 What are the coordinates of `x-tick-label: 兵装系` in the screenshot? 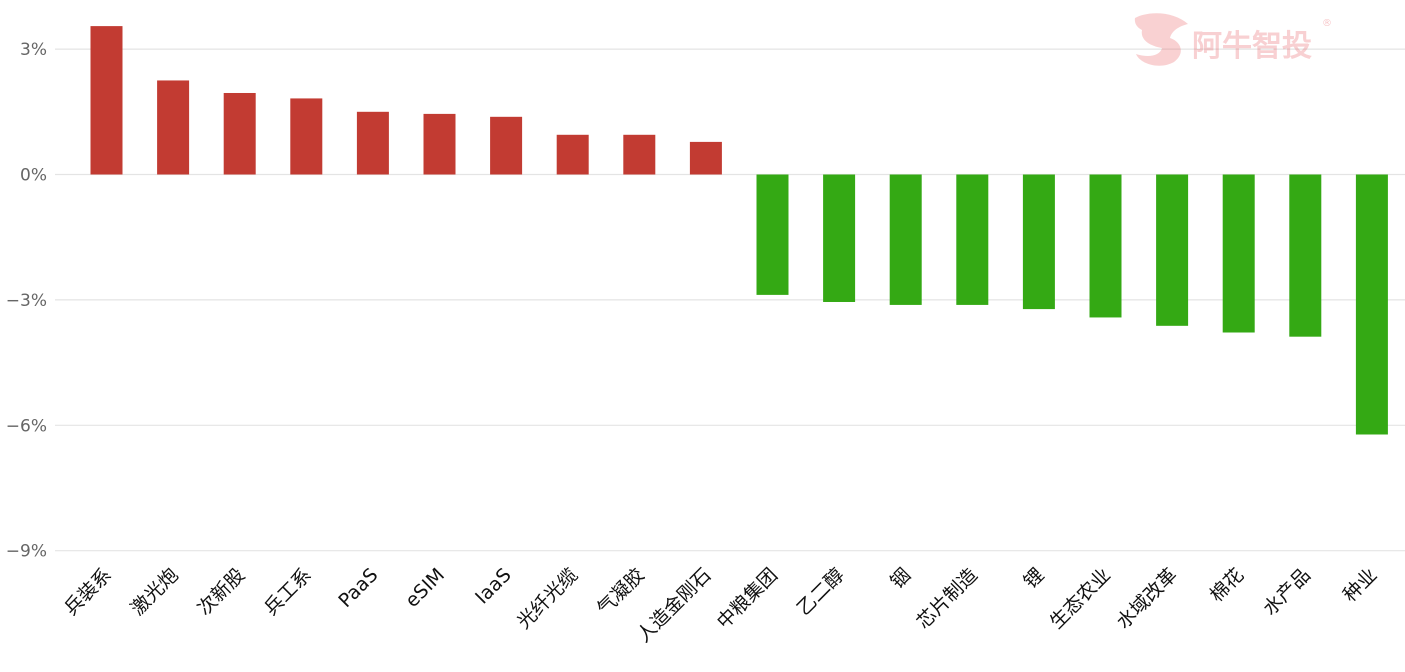 It's located at (88, 592).